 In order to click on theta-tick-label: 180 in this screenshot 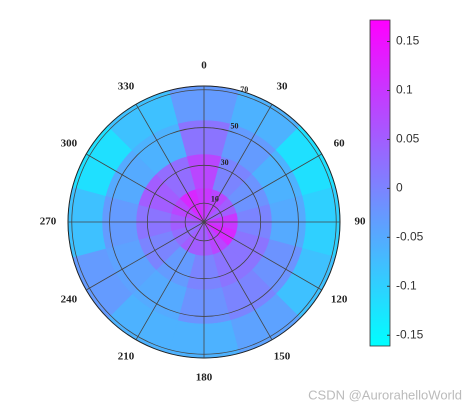, I will do `click(204, 378)`.